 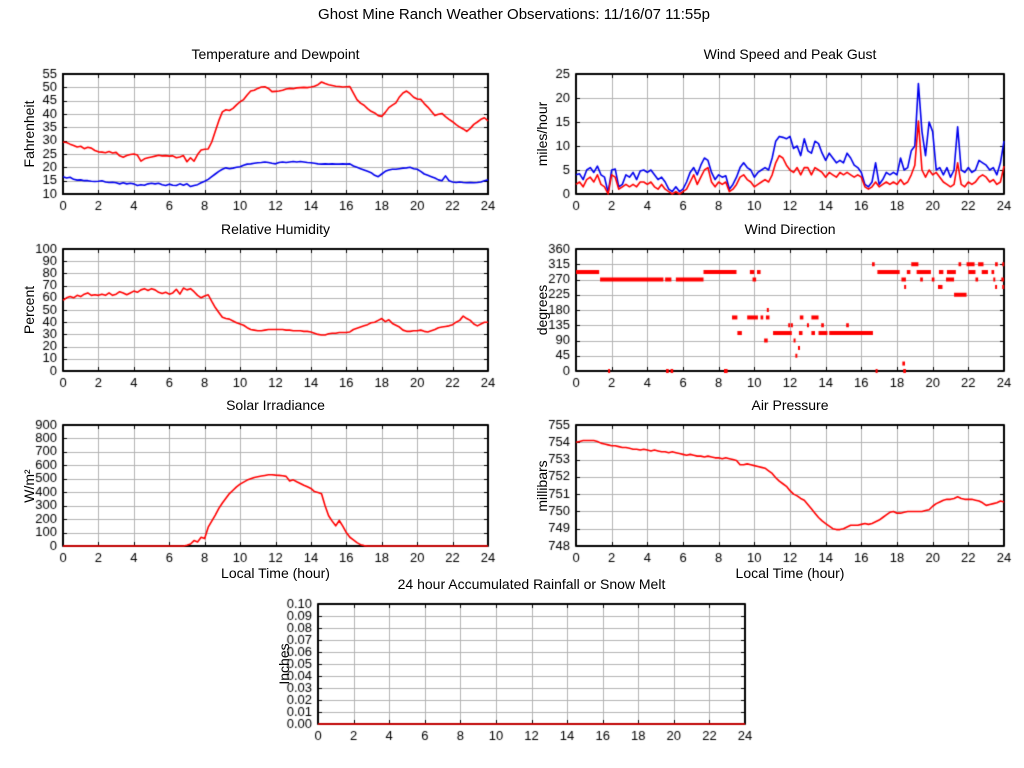 I want to click on relative-humidity-plot, so click(x=275, y=310).